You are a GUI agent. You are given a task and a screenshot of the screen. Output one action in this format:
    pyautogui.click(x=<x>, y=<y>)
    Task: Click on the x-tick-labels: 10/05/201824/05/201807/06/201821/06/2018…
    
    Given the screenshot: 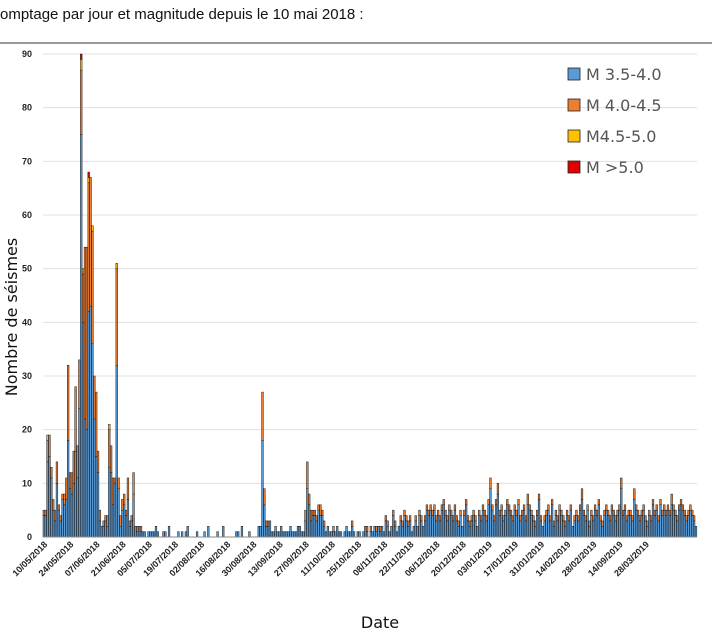 What is the action you would take?
    pyautogui.click(x=330, y=558)
    